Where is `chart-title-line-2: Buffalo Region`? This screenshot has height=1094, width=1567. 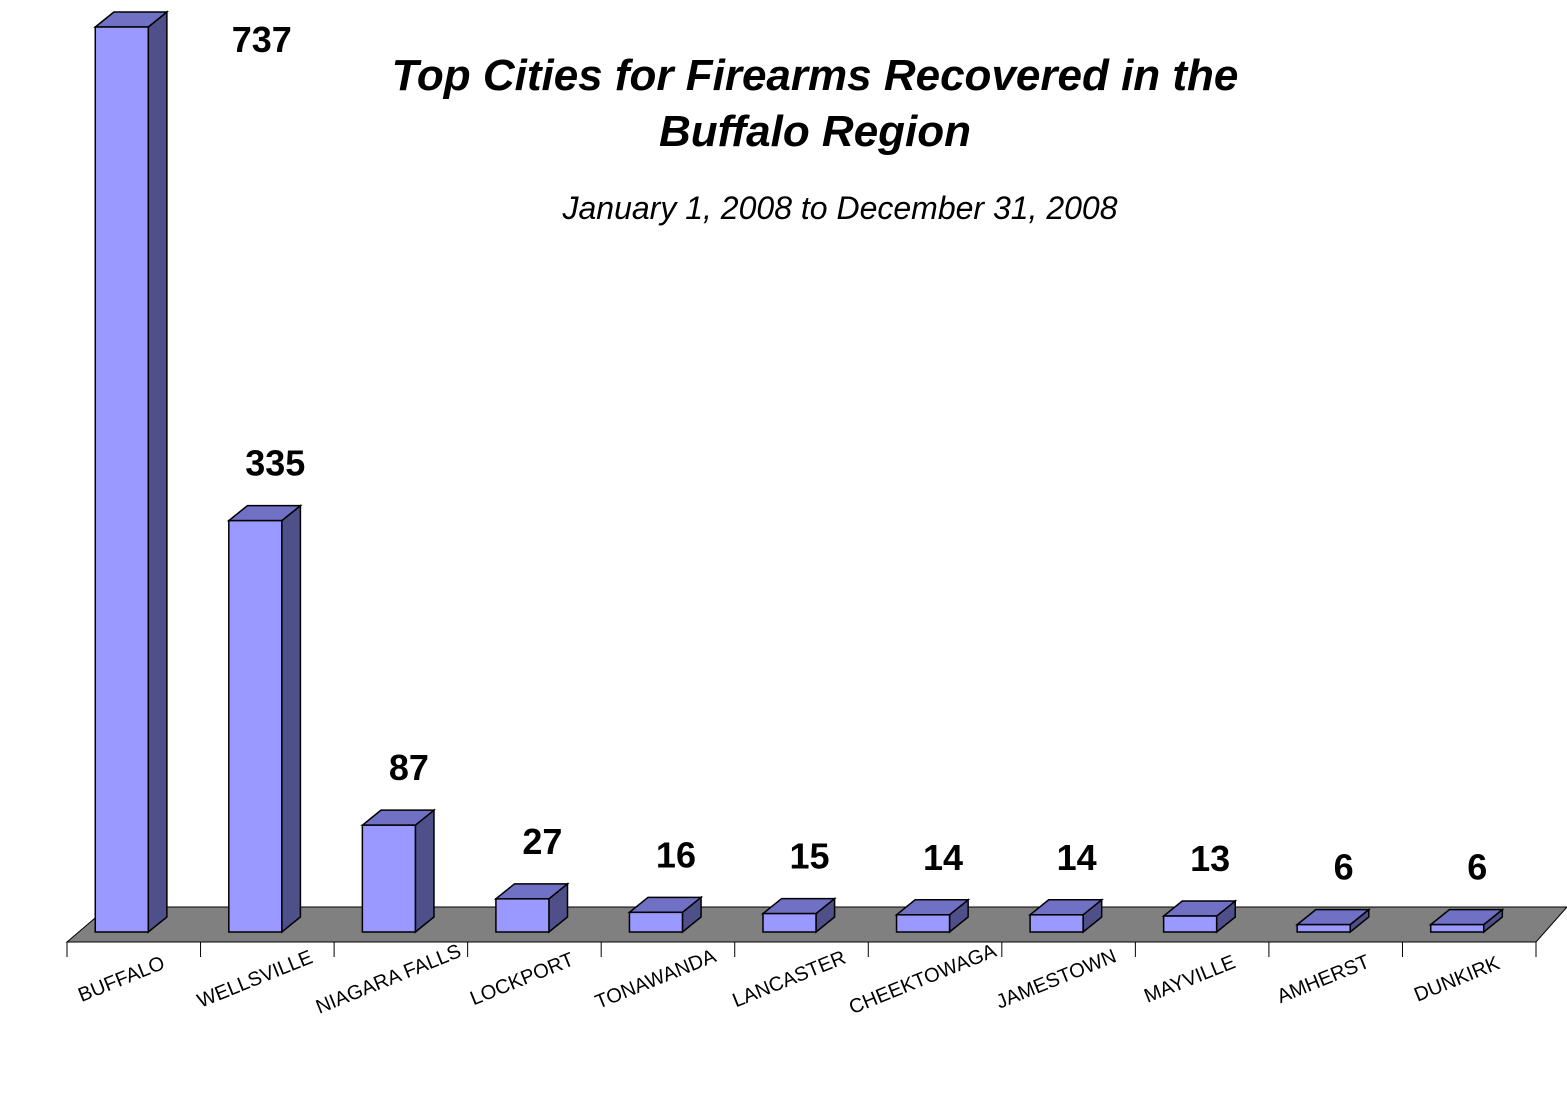 chart-title-line-2: Buffalo Region is located at coordinates (815, 131).